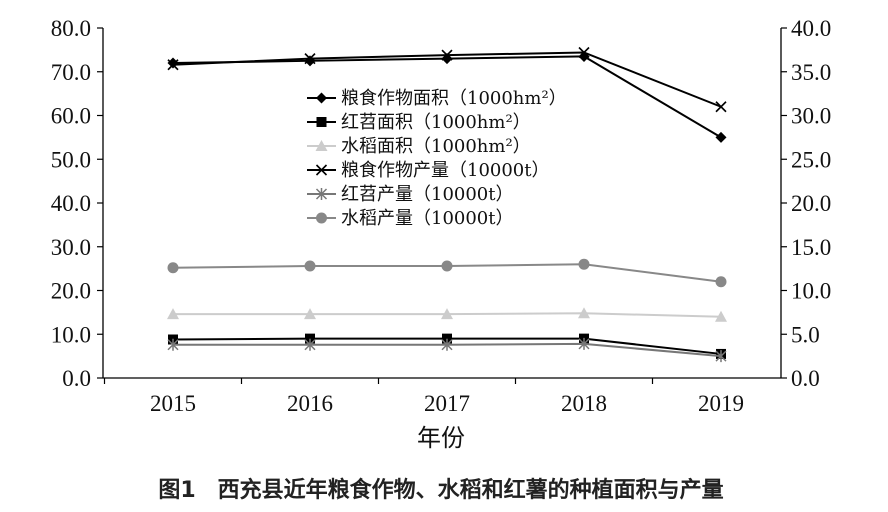 Image resolution: width=888 pixels, height=512 pixels. Describe the element at coordinates (71, 291) in the screenshot. I see `left-tick-label: 20.0` at that location.